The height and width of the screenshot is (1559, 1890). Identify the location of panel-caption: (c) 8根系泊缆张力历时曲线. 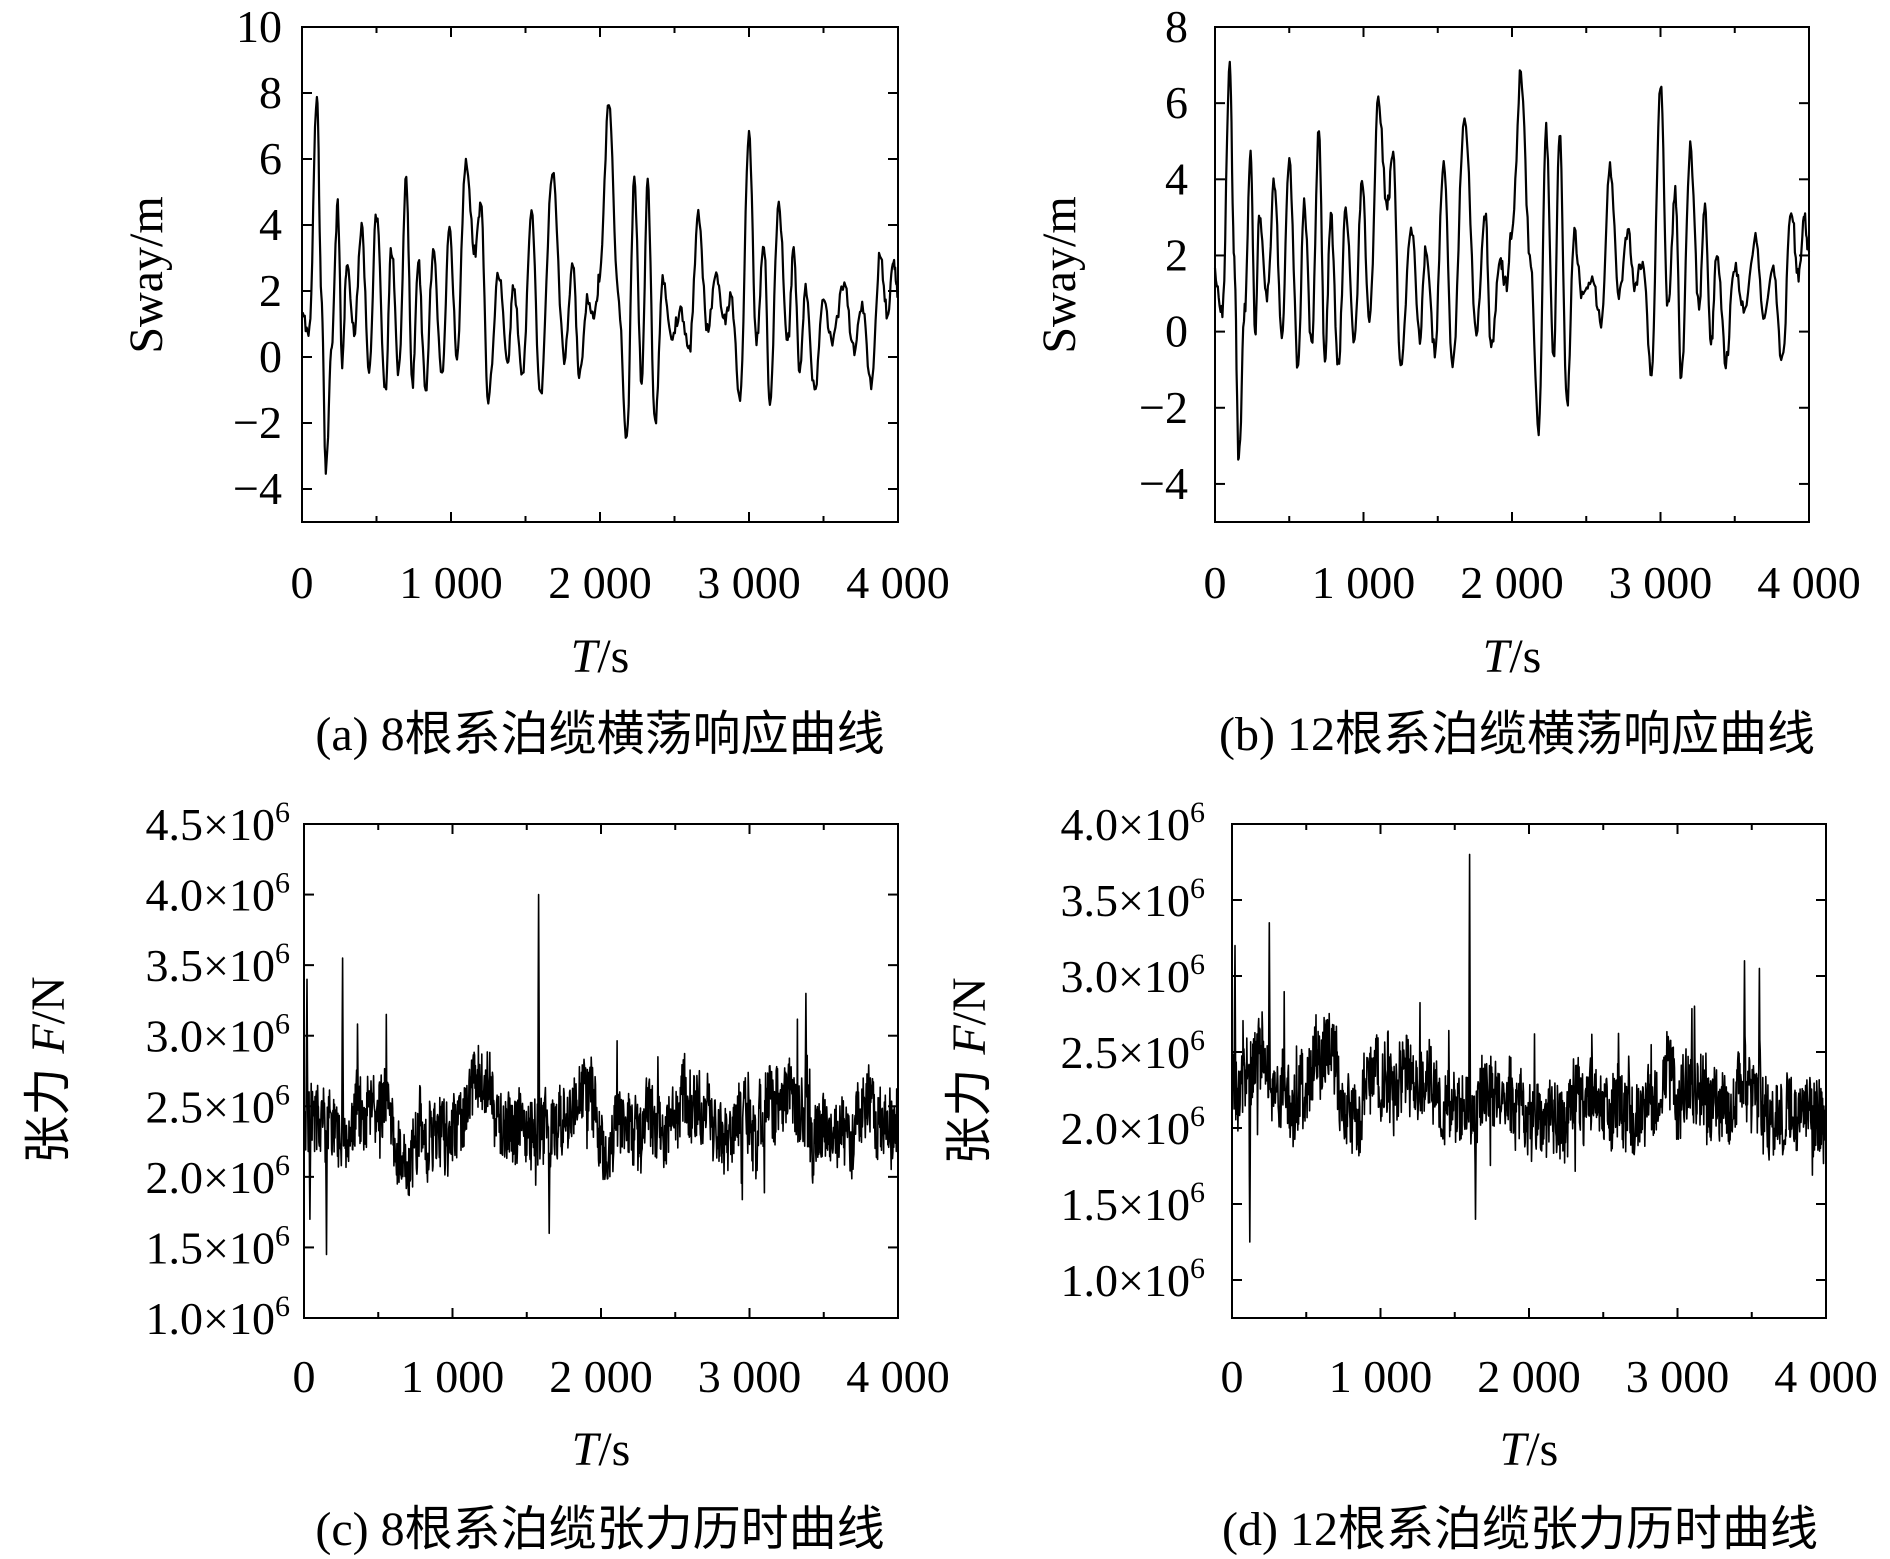
(599, 1529).